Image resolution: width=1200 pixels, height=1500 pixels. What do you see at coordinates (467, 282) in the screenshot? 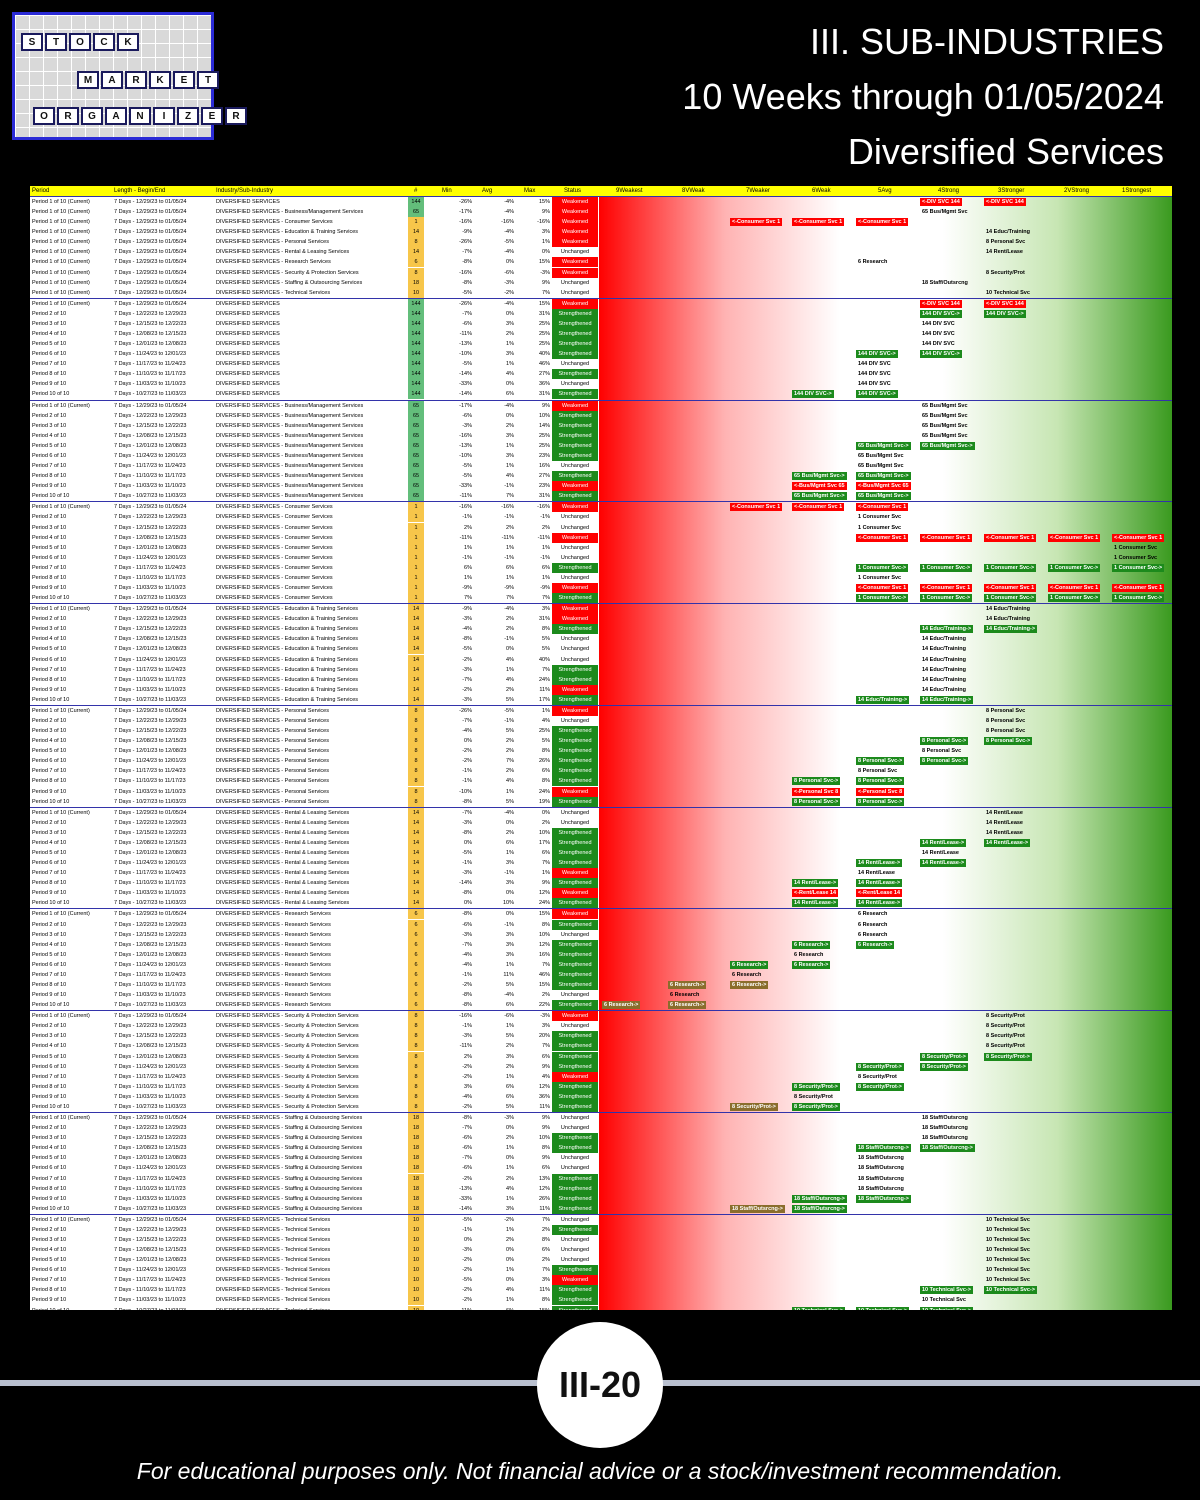
I see `cell-min: -8%` at bounding box center [467, 282].